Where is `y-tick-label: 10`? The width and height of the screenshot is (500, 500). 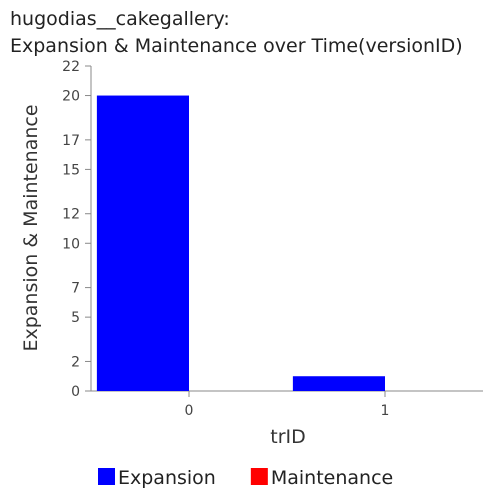 y-tick-label: 10 is located at coordinates (71, 244).